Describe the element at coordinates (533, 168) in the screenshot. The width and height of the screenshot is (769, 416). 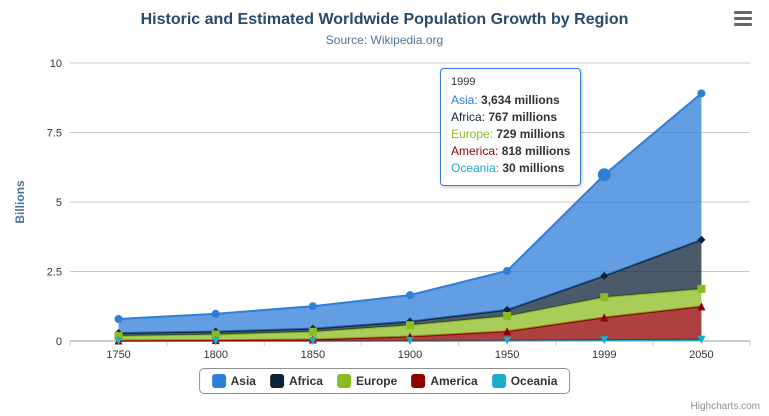
I see `tooltip-series-value: 30 millions` at that location.